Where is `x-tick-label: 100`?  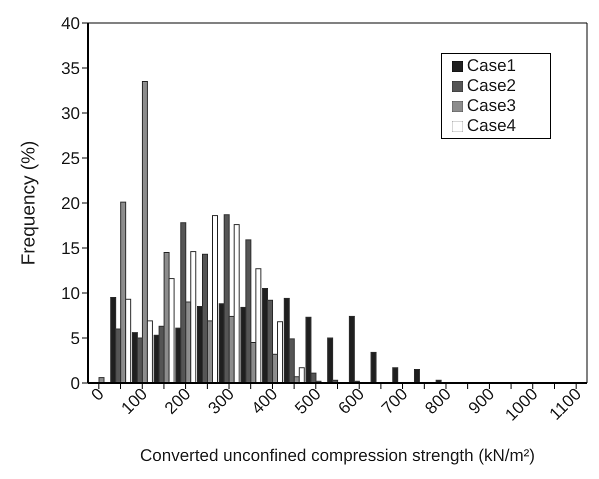
x-tick-label: 100 is located at coordinates (135, 401).